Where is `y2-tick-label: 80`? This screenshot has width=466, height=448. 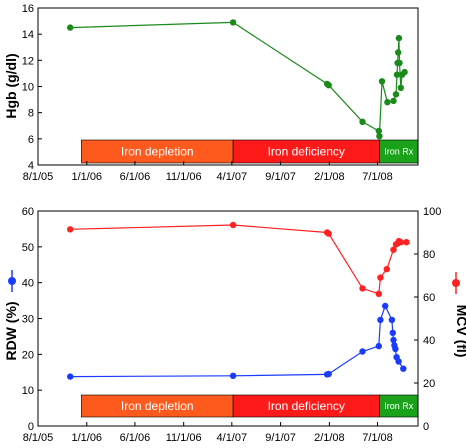 y2-tick-label: 80 is located at coordinates (429, 255).